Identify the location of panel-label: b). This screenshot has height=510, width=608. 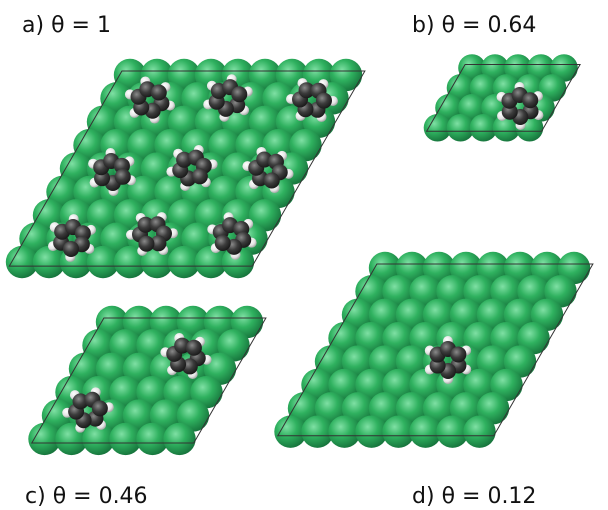
(423, 25).